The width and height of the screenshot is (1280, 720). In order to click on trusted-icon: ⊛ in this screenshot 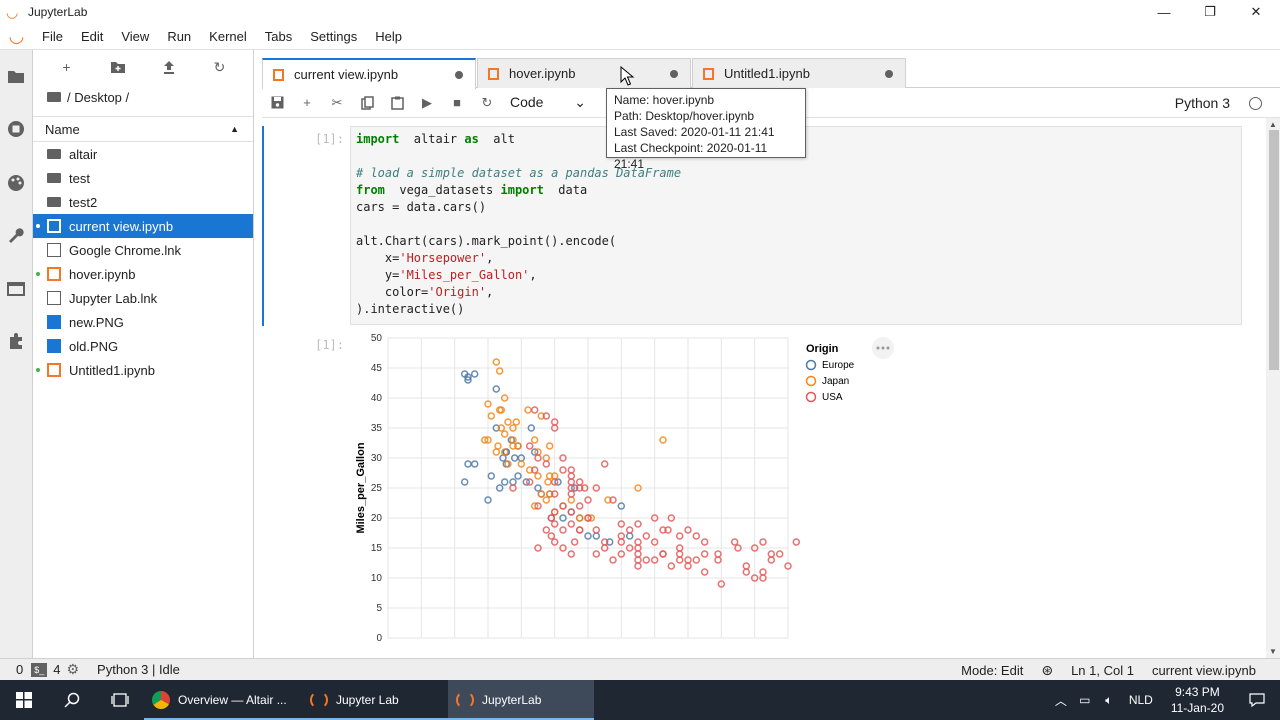, I will do `click(1047, 669)`.